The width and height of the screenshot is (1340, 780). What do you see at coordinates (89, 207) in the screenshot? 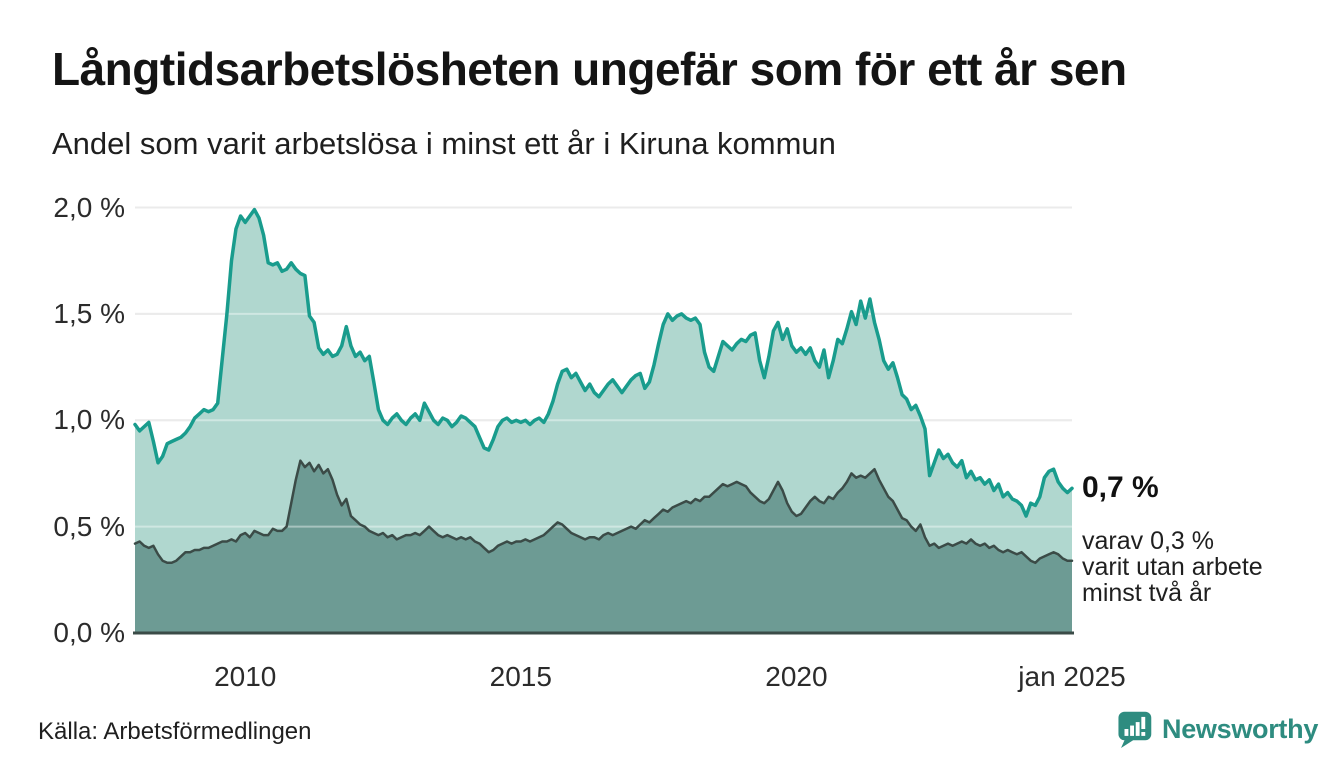
I see `y-axis-label: 2,0 %` at bounding box center [89, 207].